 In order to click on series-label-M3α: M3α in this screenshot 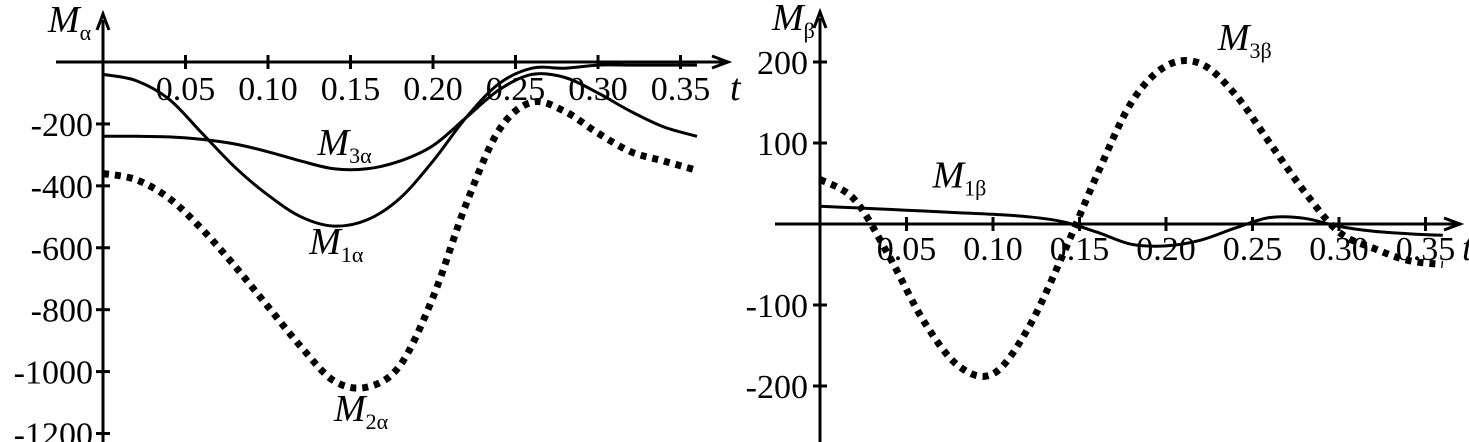, I will do `click(345, 145)`.